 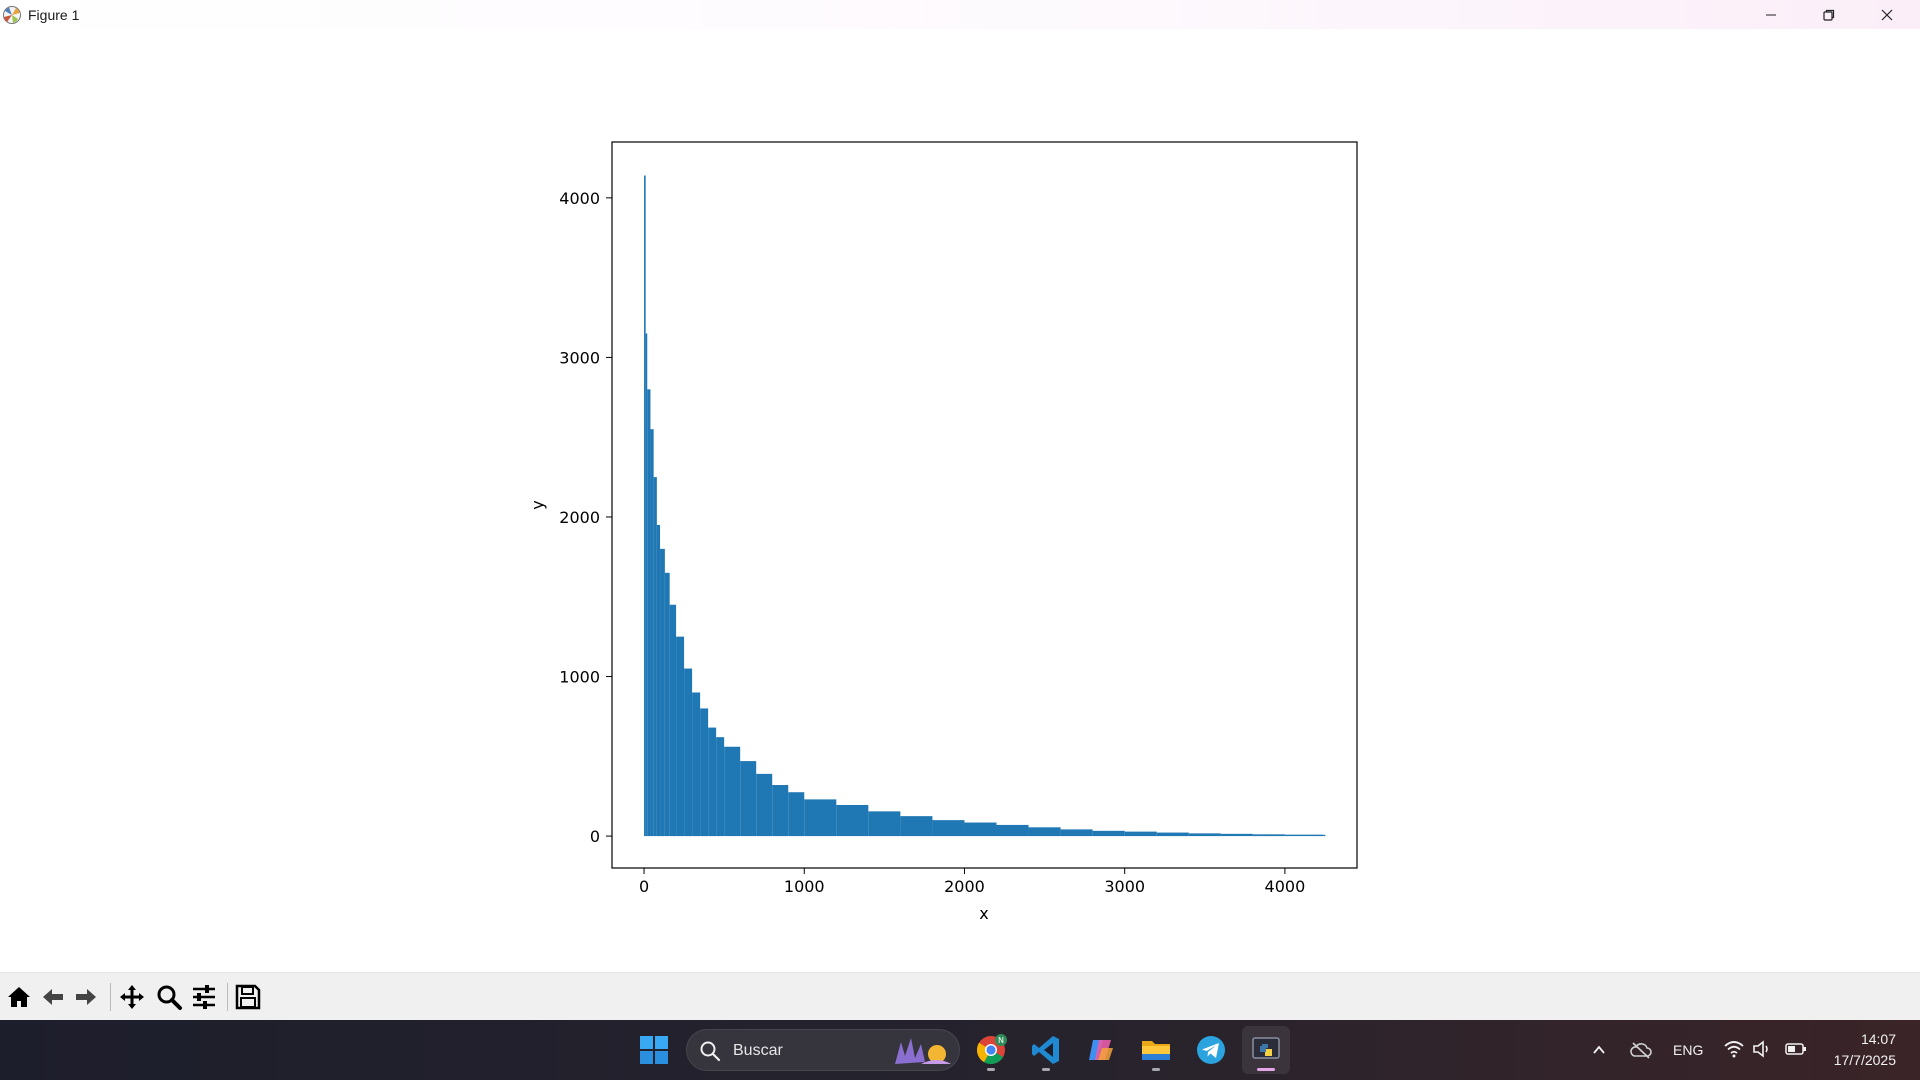 I want to click on x-axis: 0 1000 2000 3000 4000, so click(x=972, y=882).